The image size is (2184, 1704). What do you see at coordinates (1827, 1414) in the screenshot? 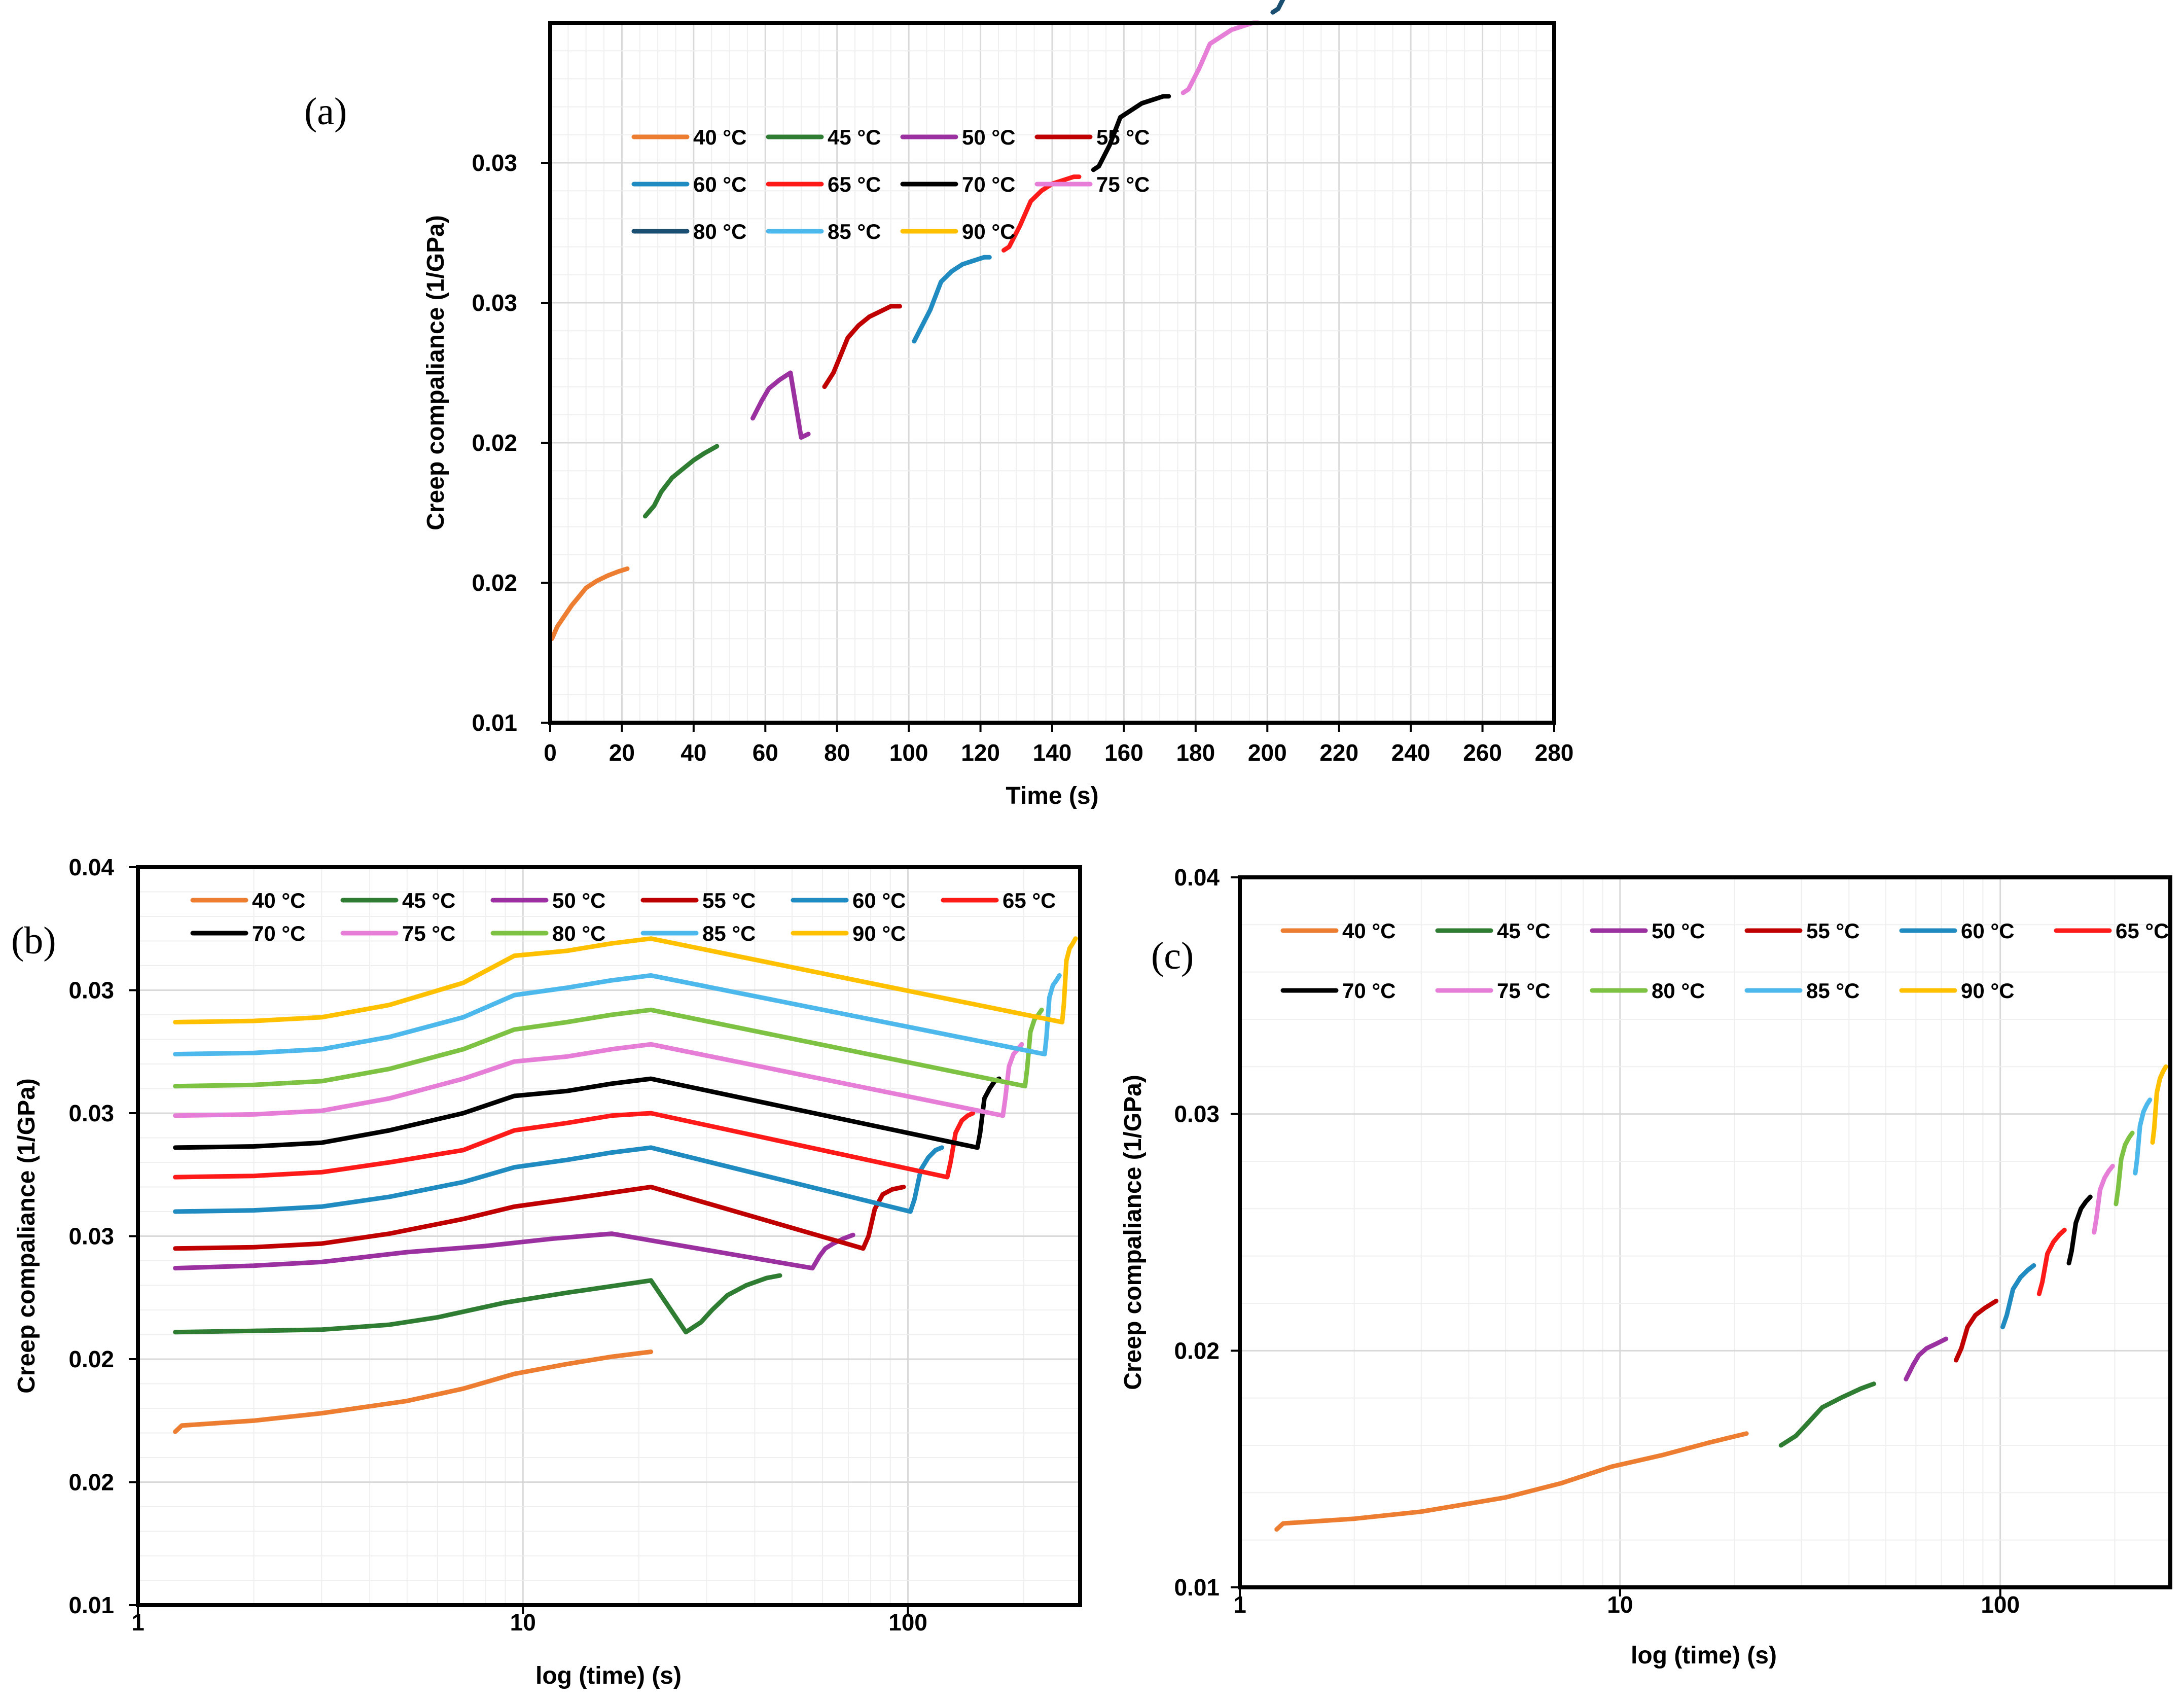
I see `series-line-45-c` at bounding box center [1827, 1414].